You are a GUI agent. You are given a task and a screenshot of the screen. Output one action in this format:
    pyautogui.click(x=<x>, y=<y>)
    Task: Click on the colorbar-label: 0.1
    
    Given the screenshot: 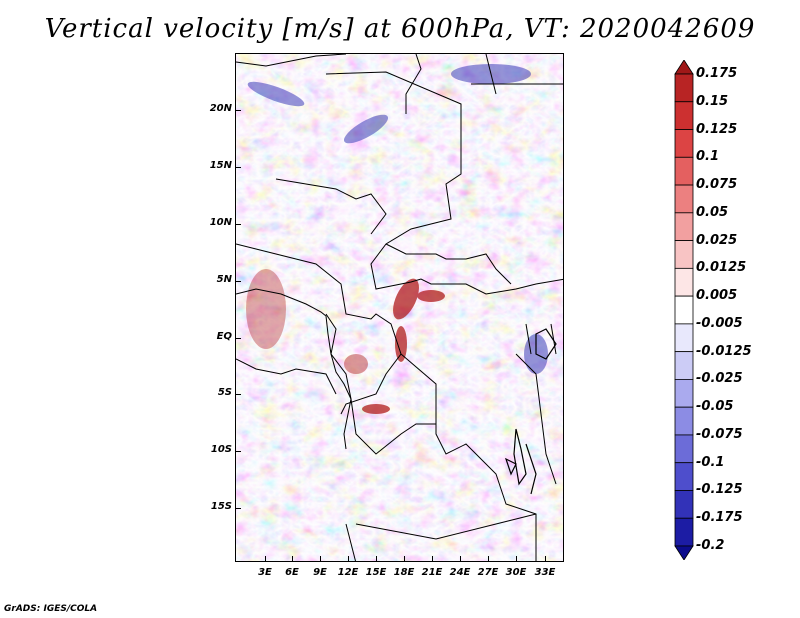 What is the action you would take?
    pyautogui.click(x=708, y=157)
    